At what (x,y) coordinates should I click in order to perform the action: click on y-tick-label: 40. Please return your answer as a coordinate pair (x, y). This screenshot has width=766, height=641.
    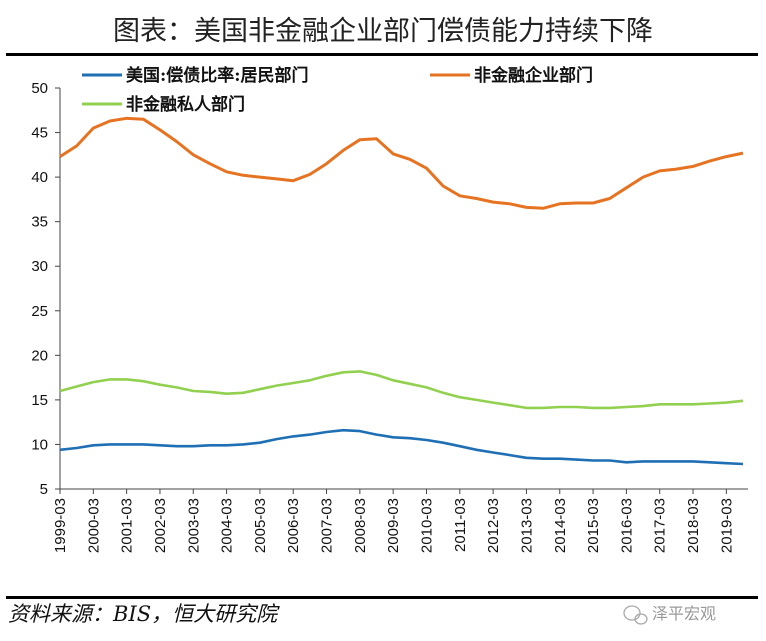
    Looking at the image, I should click on (39, 177).